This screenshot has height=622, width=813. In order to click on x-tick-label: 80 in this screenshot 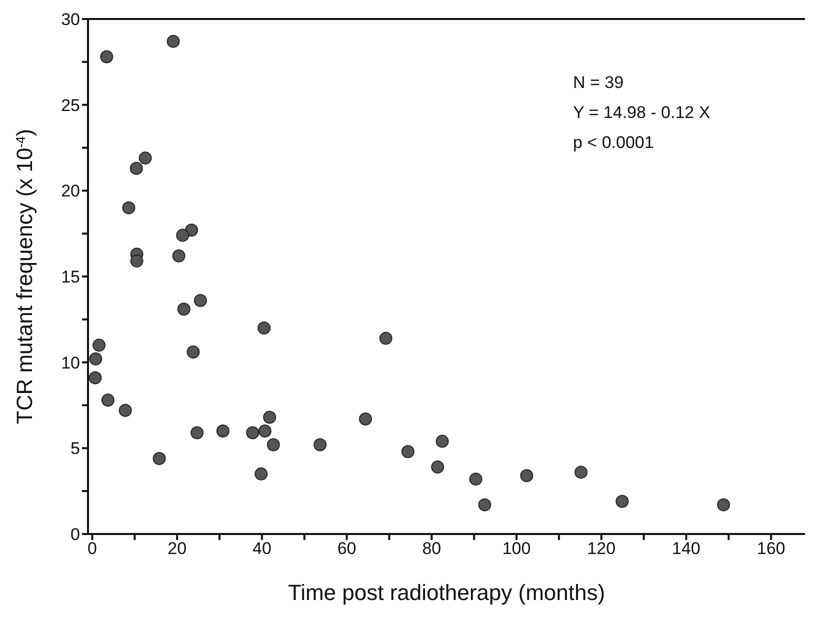, I will do `click(432, 548)`.